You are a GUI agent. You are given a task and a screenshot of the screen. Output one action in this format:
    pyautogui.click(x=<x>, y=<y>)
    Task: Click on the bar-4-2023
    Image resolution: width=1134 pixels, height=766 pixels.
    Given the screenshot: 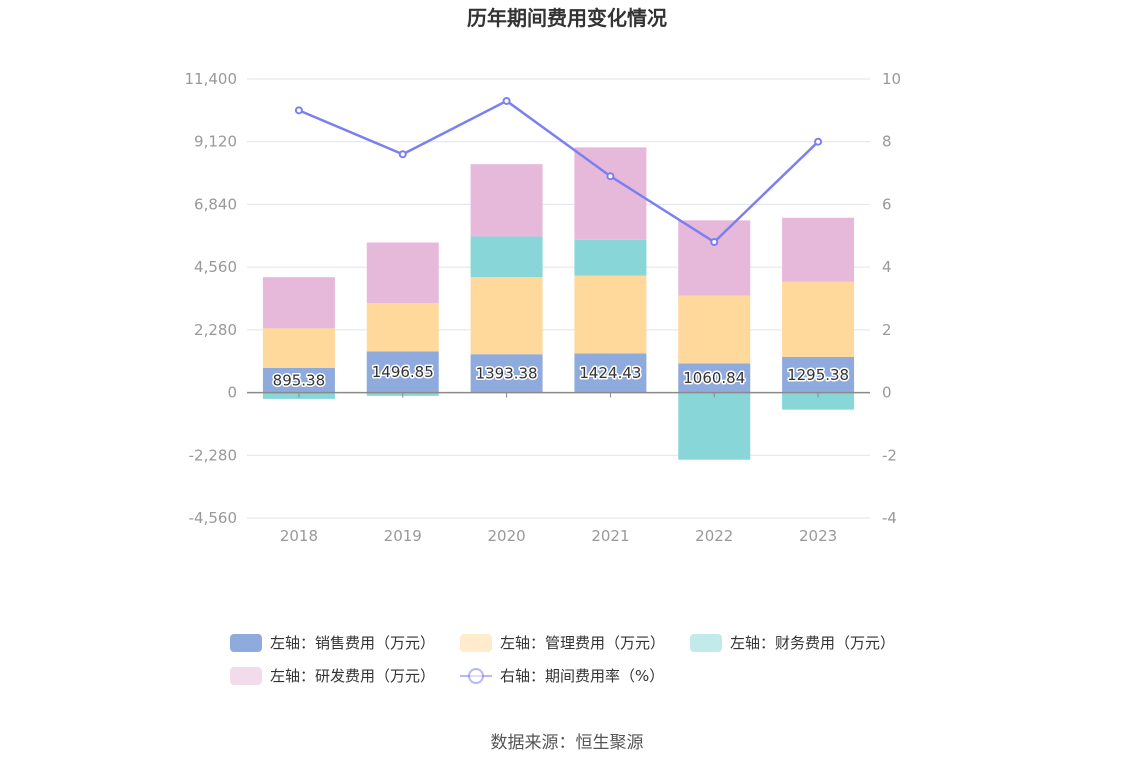 What is the action you would take?
    pyautogui.click(x=818, y=249)
    